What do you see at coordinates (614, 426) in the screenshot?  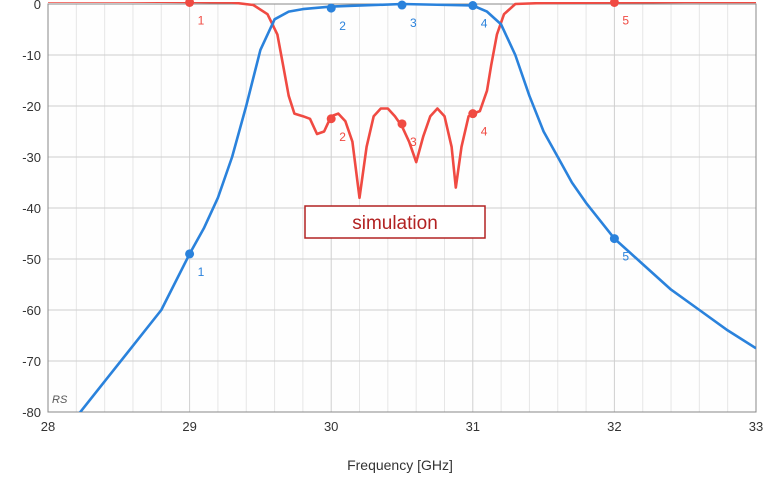 I see `x-tick-label: 32` at bounding box center [614, 426].